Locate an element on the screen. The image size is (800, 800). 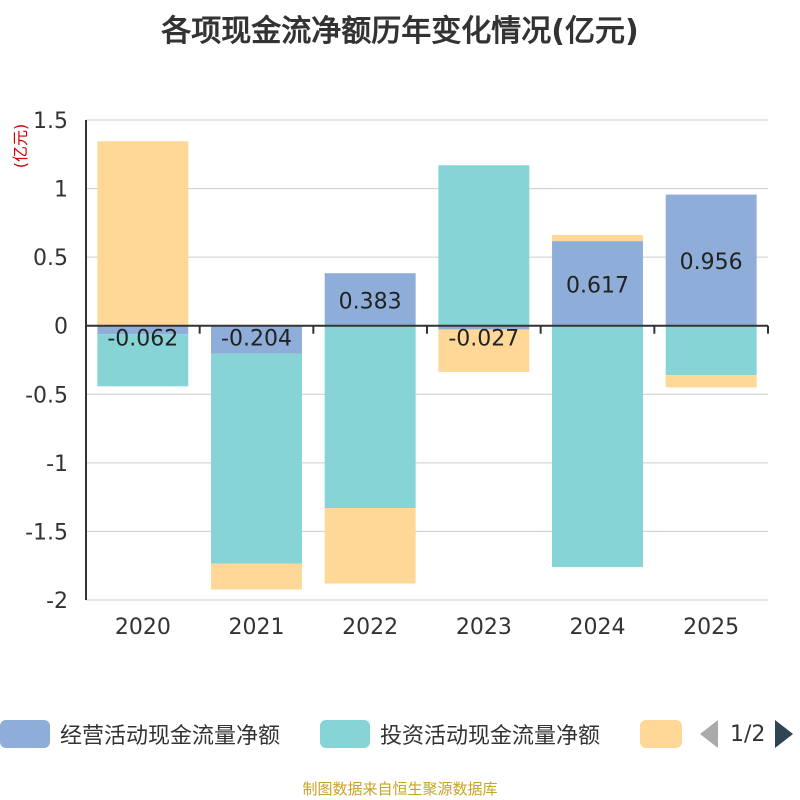
x-tick-label: 2021 is located at coordinates (257, 627).